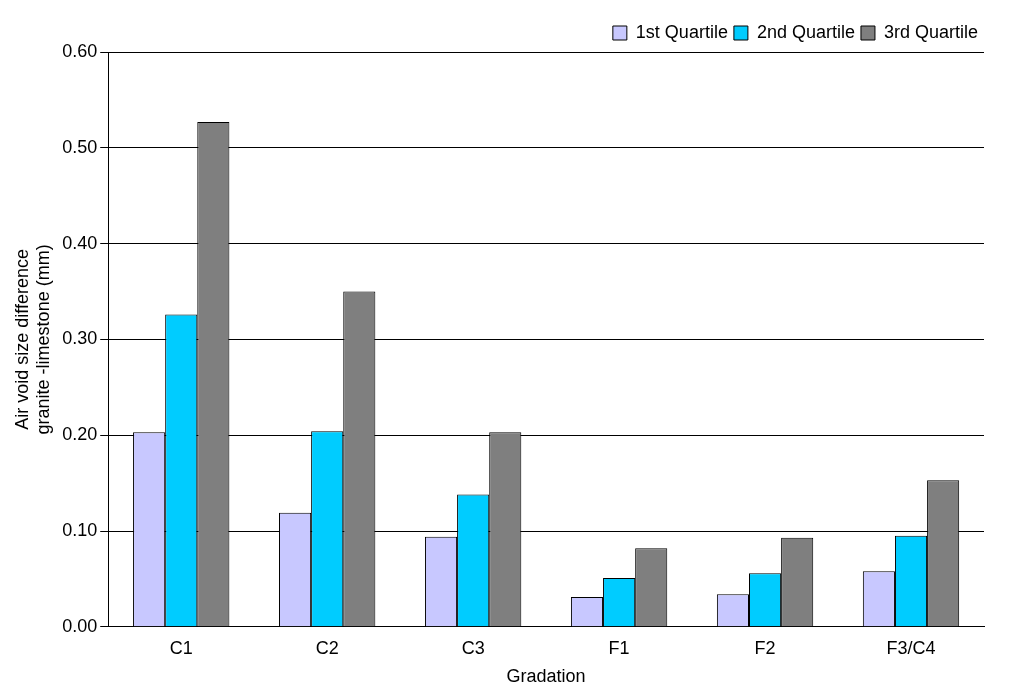 The image size is (1012, 700). I want to click on y-tick-label: 0.50, so click(80, 146).